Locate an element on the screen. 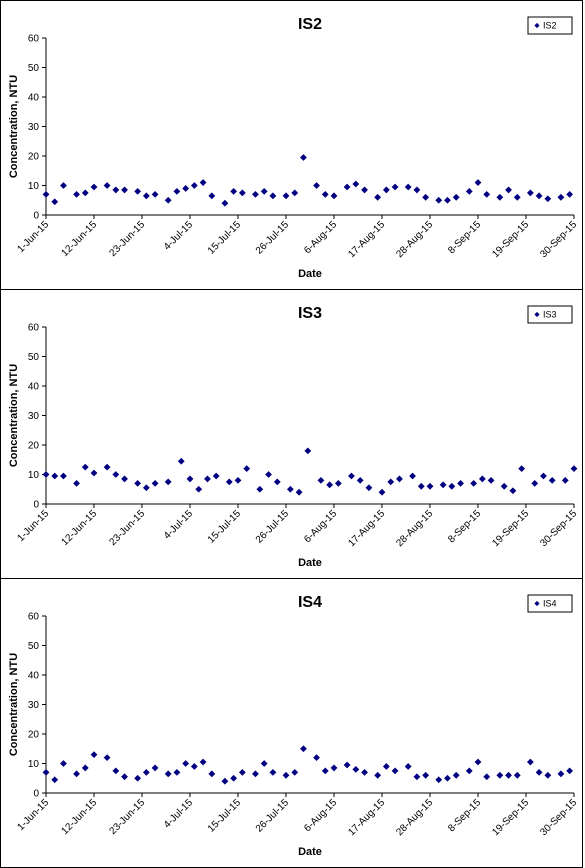 The image size is (585, 868). x-tick-label: 15-Jul-15 is located at coordinates (225, 816).